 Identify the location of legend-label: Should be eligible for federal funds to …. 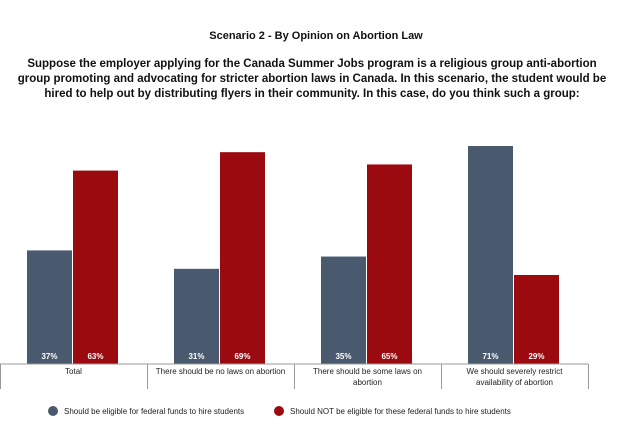
(154, 411).